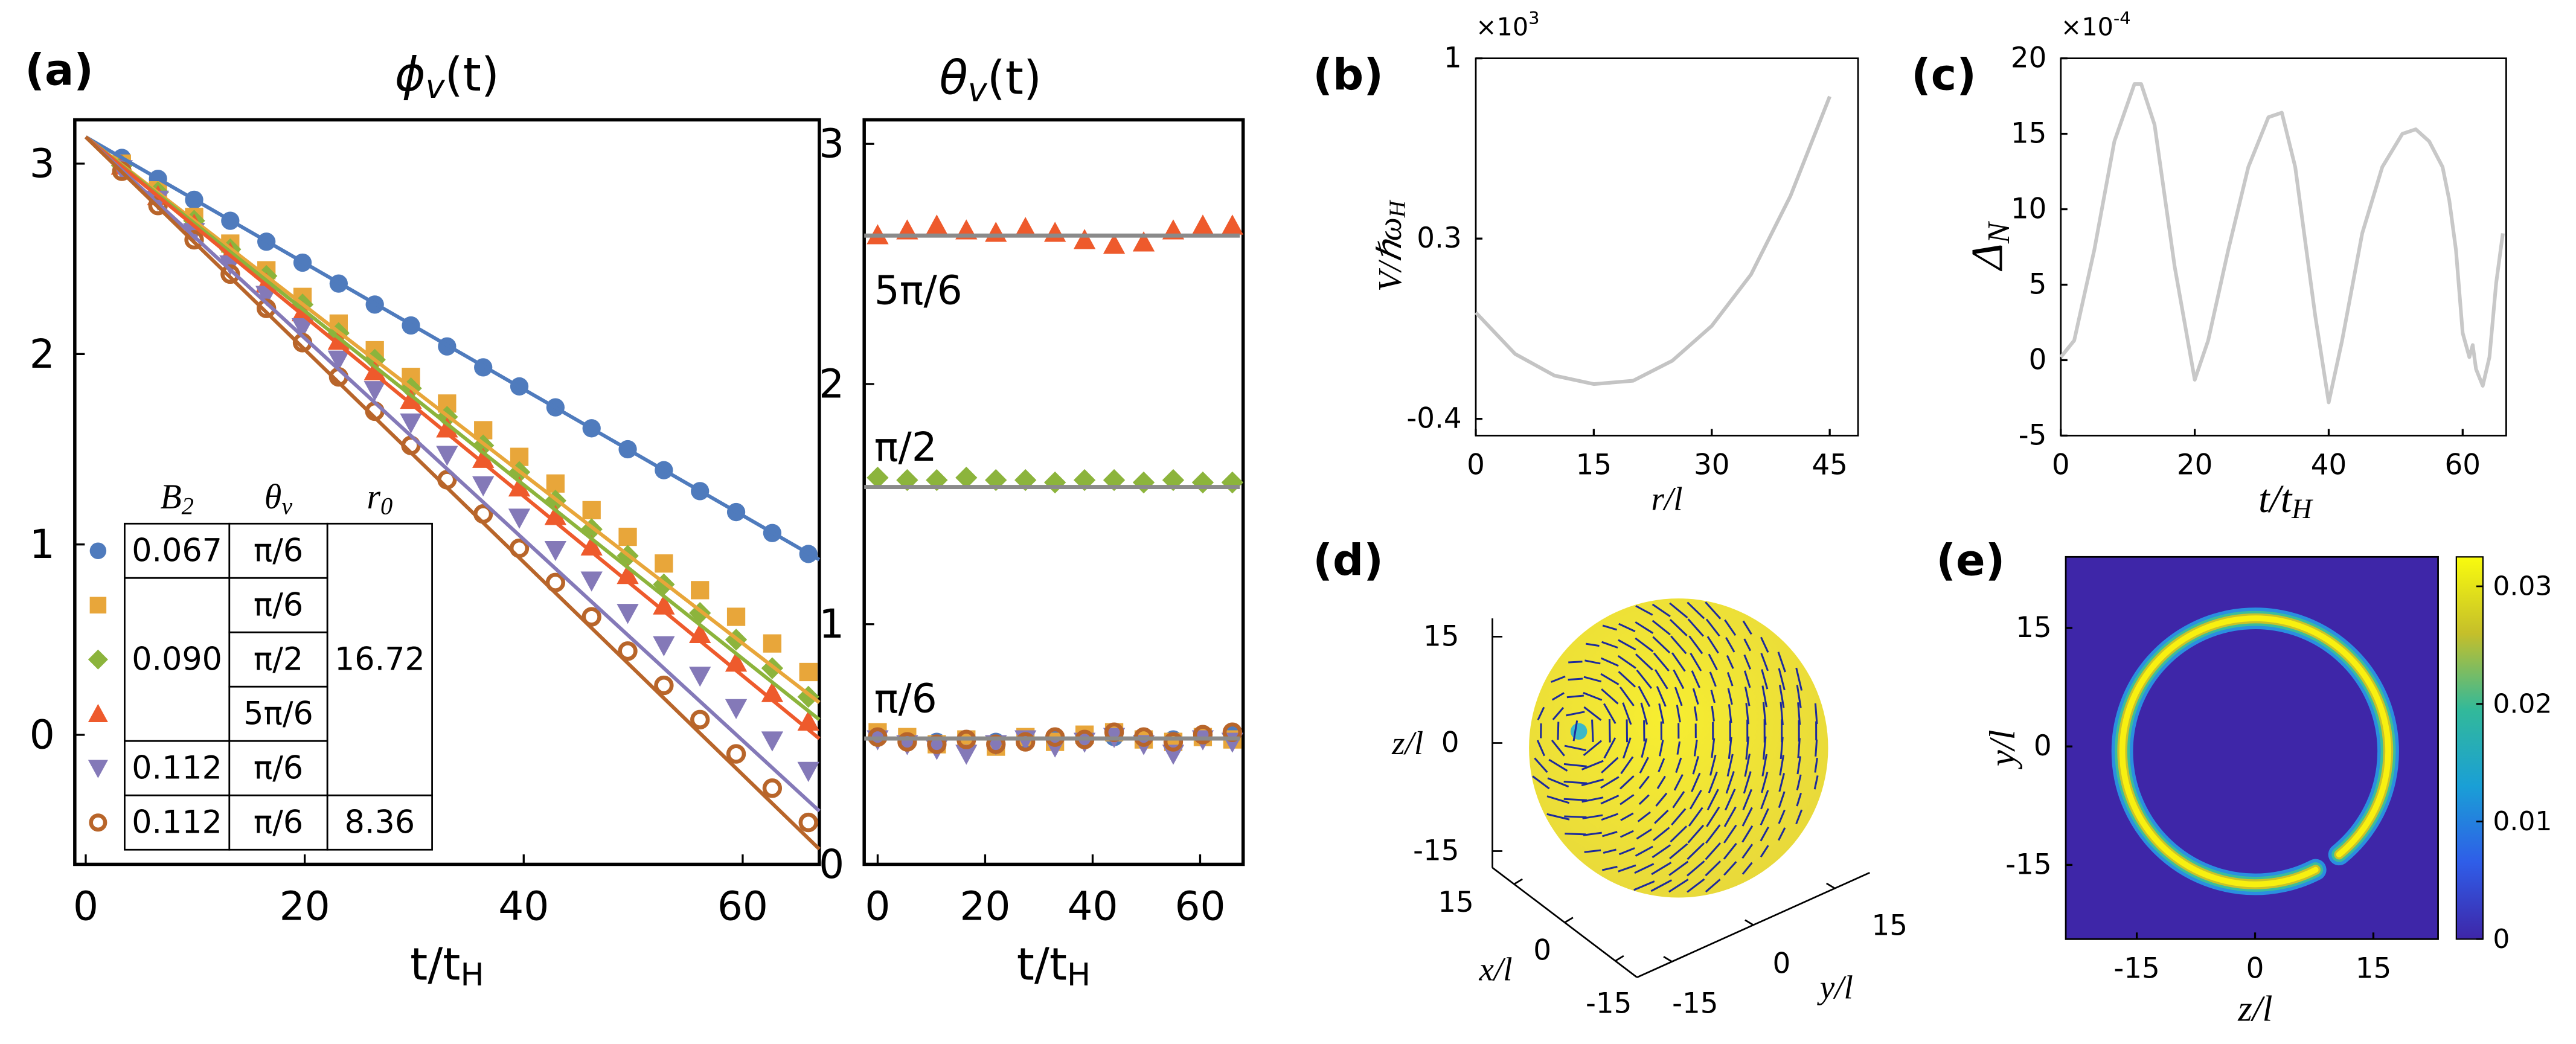 The width and height of the screenshot is (2576, 1044). What do you see at coordinates (877, 906) in the screenshot?
I see `x-tick-label: 0` at bounding box center [877, 906].